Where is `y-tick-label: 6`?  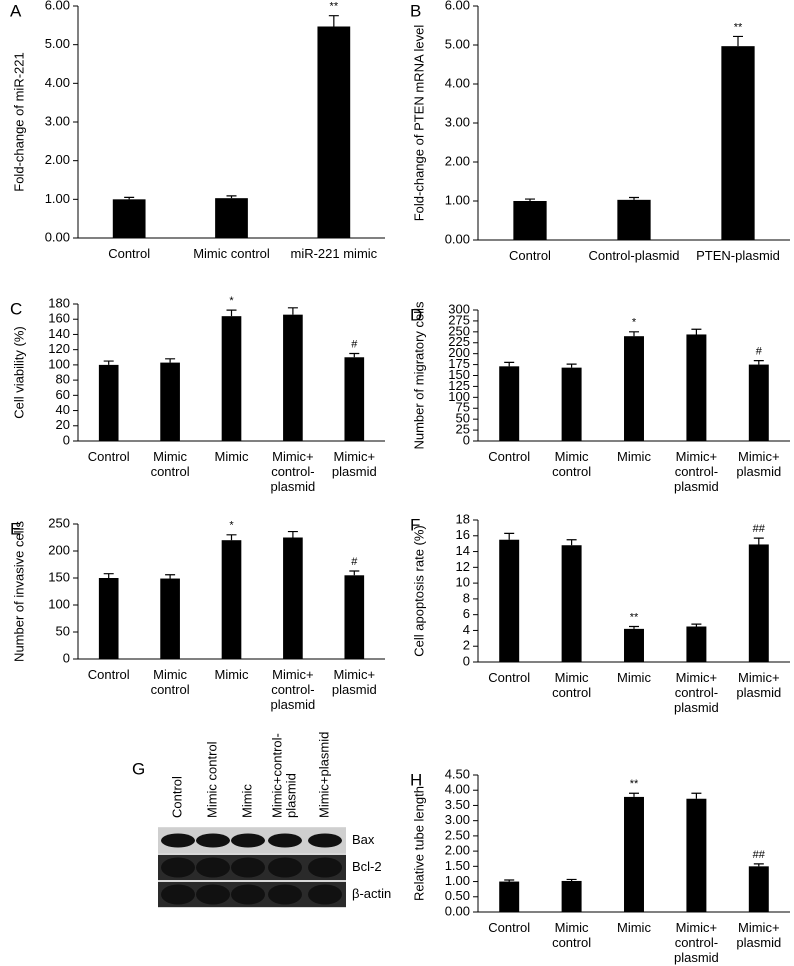 y-tick-label: 6 is located at coordinates (466, 613).